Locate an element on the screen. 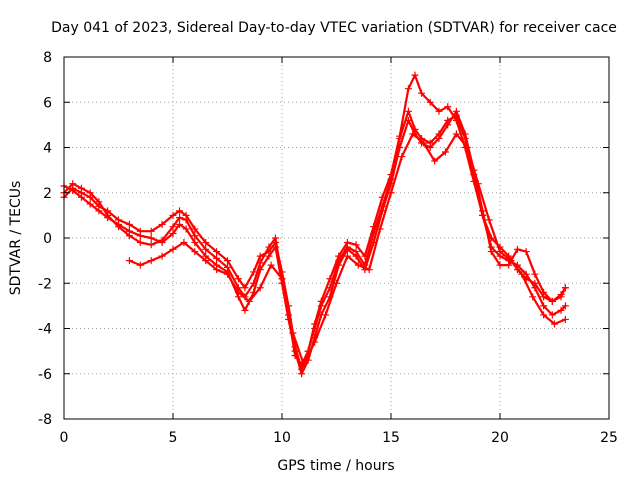 The height and width of the screenshot is (480, 640). y-tick-label: 0 is located at coordinates (47, 239).